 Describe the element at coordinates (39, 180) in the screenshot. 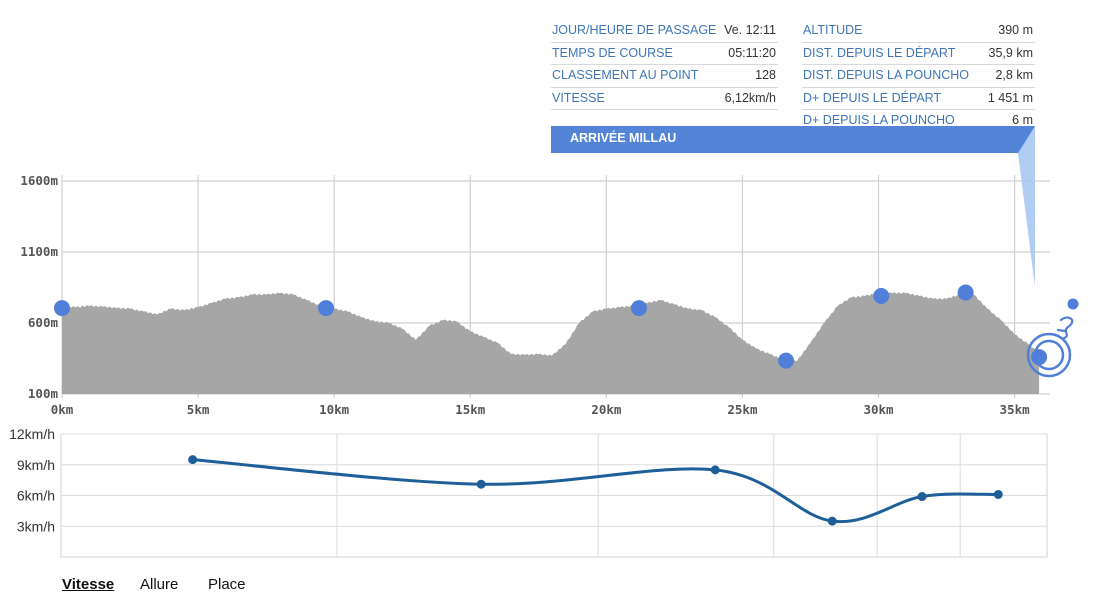

I see `elevation-y-tick-label: 1600m` at that location.